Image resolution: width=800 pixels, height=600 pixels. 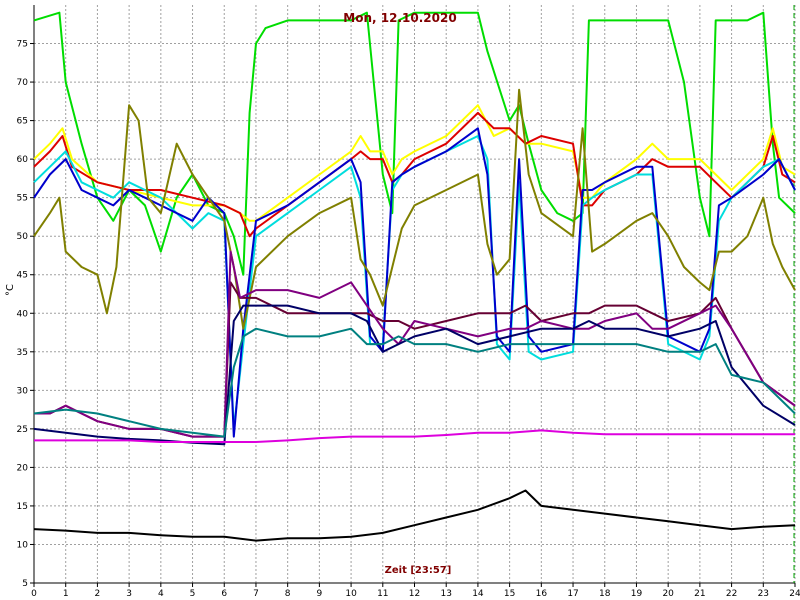 What do you see at coordinates (794, 594) in the screenshot?
I see `x-tick-label: 24` at bounding box center [794, 594].